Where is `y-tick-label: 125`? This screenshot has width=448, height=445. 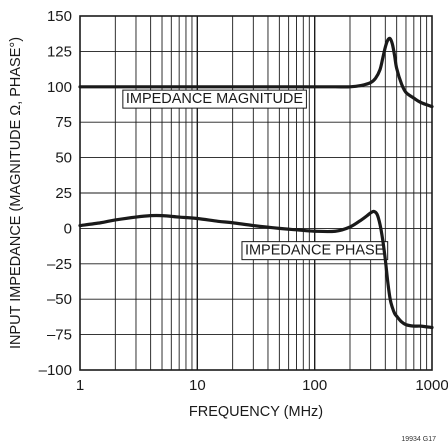 y-tick-label: 125 is located at coordinates (59, 51).